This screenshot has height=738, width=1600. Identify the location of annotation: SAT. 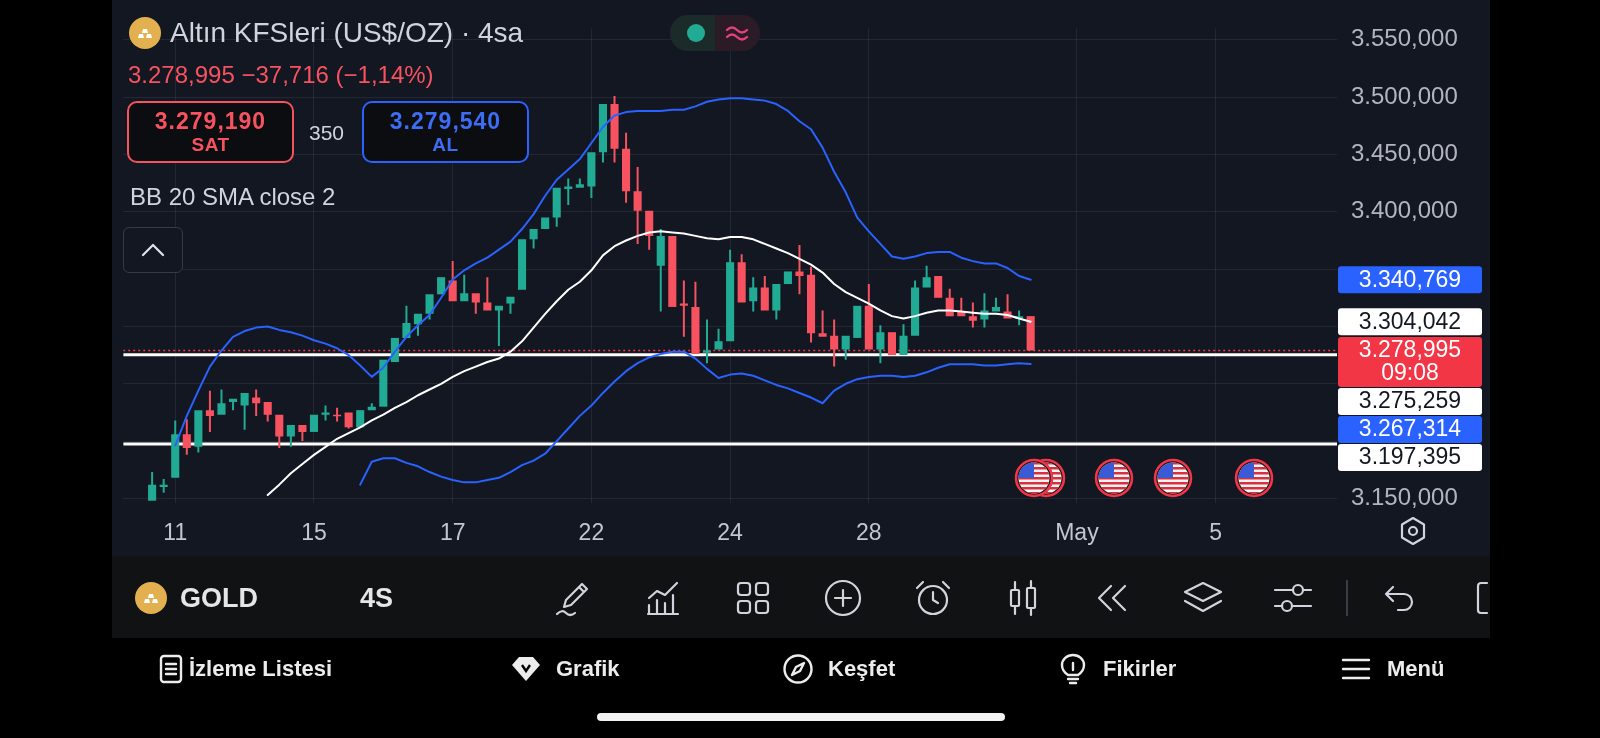
(210, 145).